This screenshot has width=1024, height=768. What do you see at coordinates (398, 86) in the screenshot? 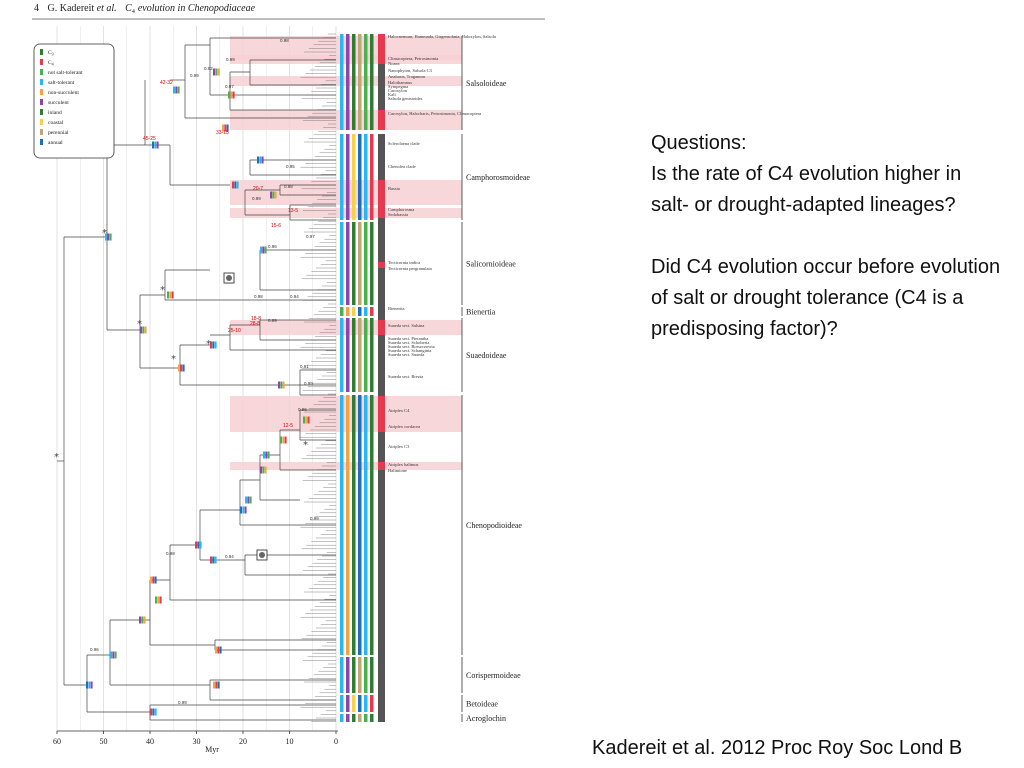
I see `clade-label: Sympegma` at bounding box center [398, 86].